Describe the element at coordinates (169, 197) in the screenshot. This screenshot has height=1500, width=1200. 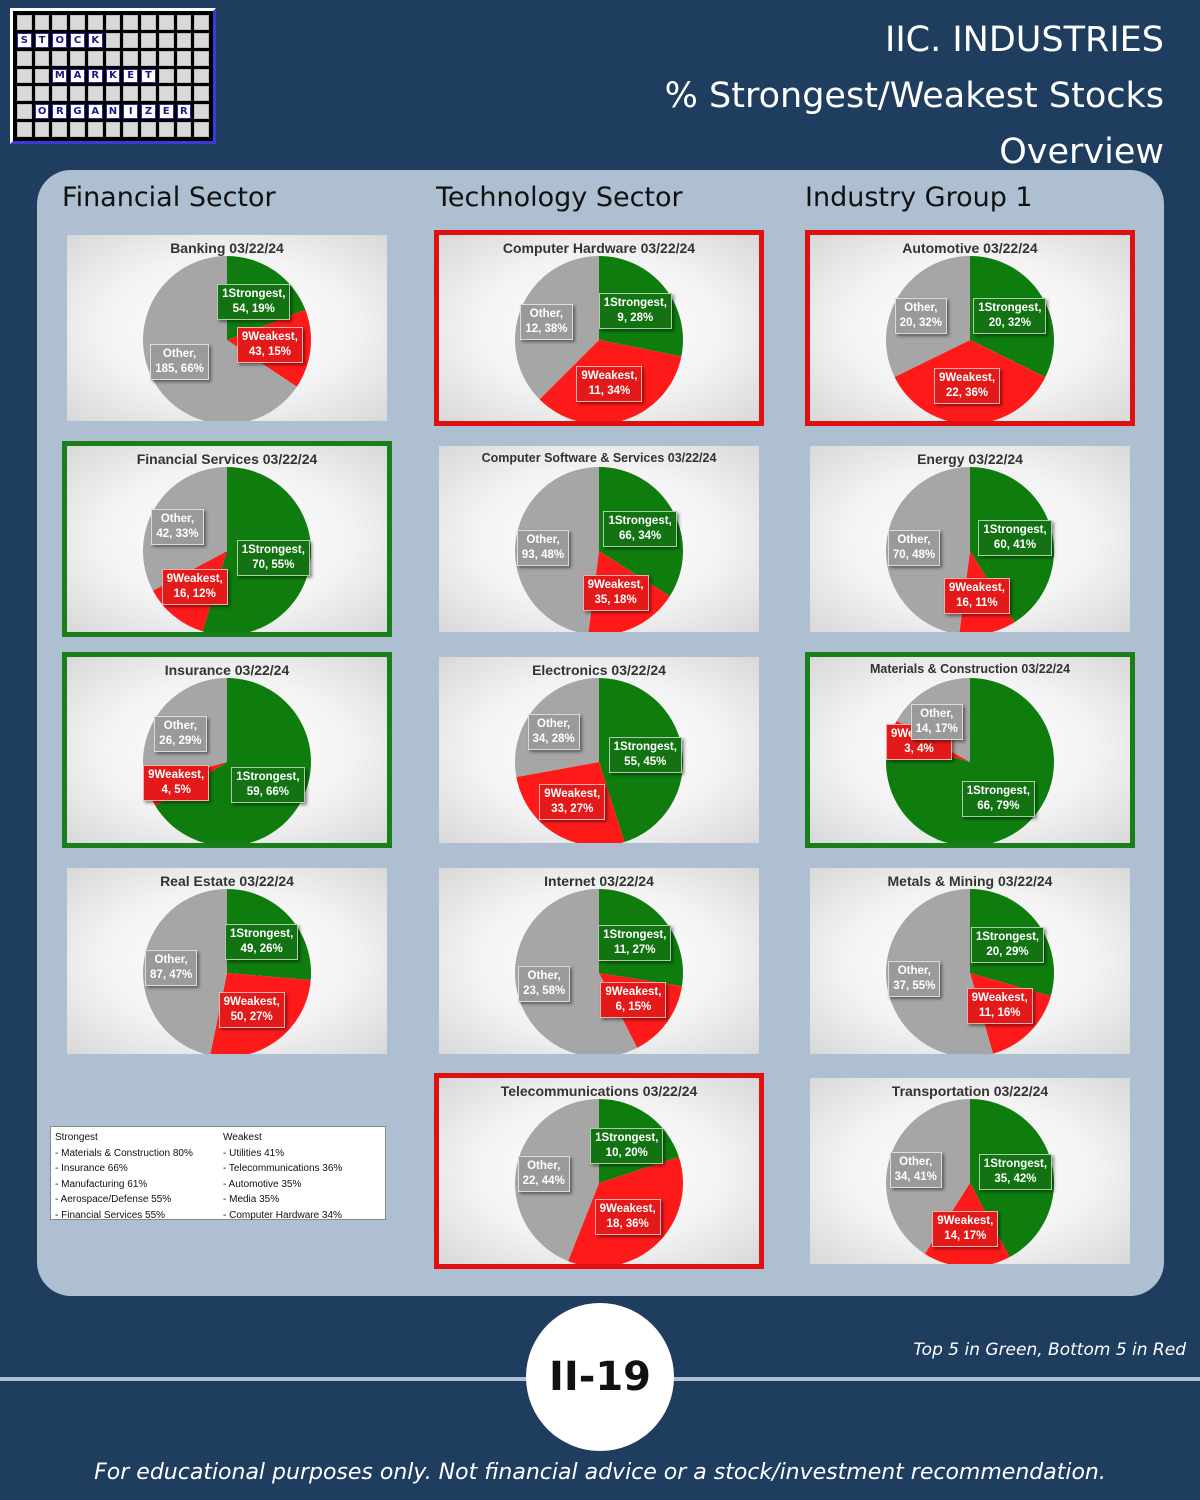
I see `column-heading-financial: Financial Sector` at that location.